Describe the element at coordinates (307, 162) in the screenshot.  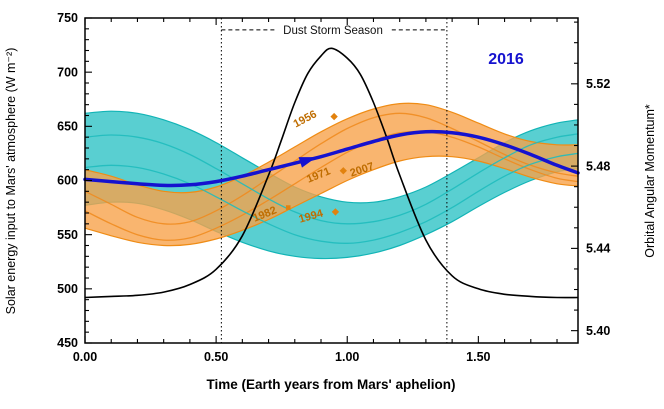
I see `direction-arrow-icon` at that location.